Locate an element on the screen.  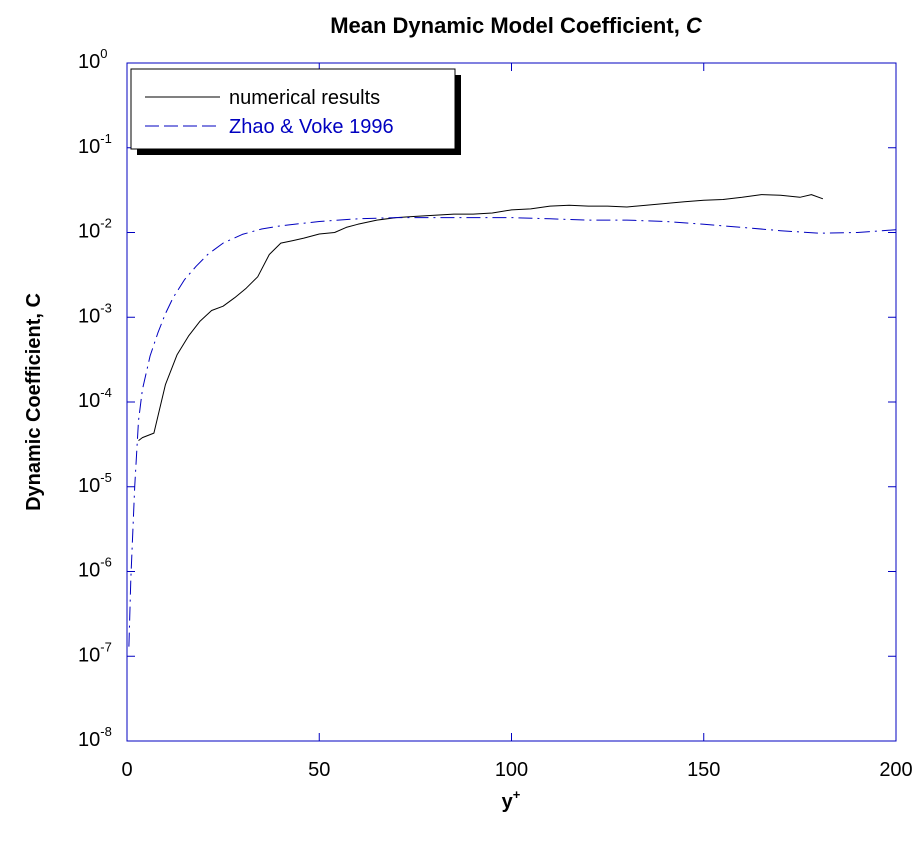
legend: numerical results Zhao & Voke 1996 is located at coordinates (295, 111).